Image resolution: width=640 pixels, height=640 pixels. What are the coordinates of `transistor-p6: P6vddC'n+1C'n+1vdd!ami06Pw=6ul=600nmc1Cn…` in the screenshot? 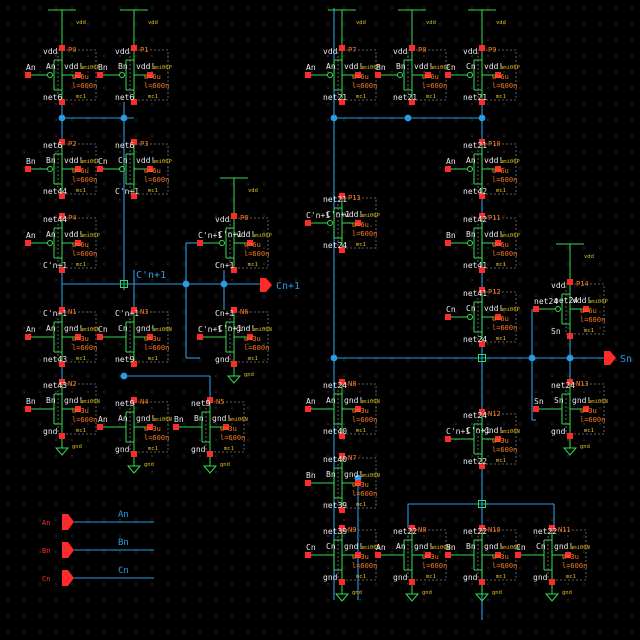 It's located at (235, 243).